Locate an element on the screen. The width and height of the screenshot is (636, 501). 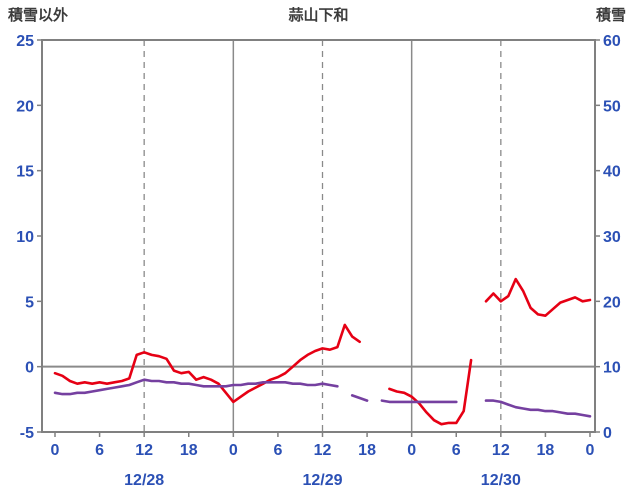
date-label: 12/30 is located at coordinates (501, 480).